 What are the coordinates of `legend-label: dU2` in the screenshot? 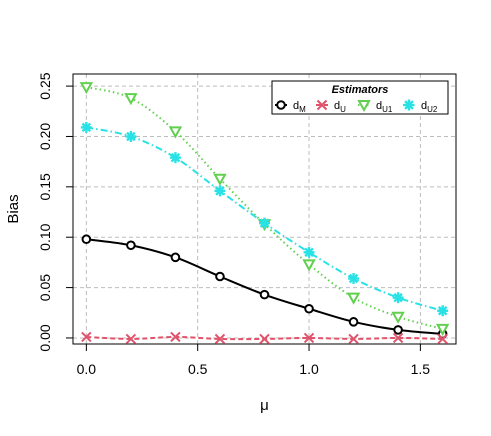 It's located at (429, 107).